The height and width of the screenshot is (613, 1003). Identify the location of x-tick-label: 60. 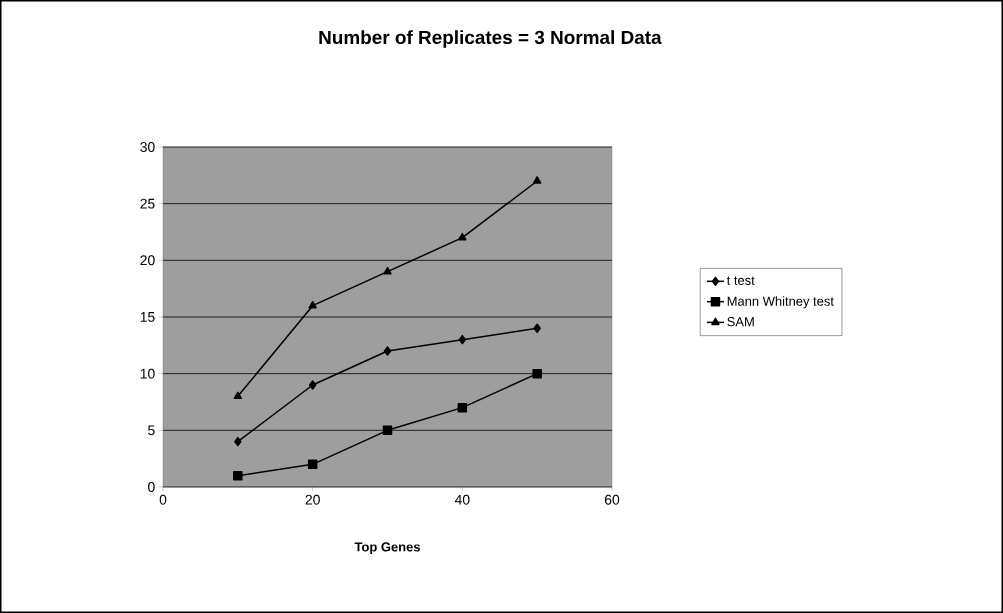
(612, 499).